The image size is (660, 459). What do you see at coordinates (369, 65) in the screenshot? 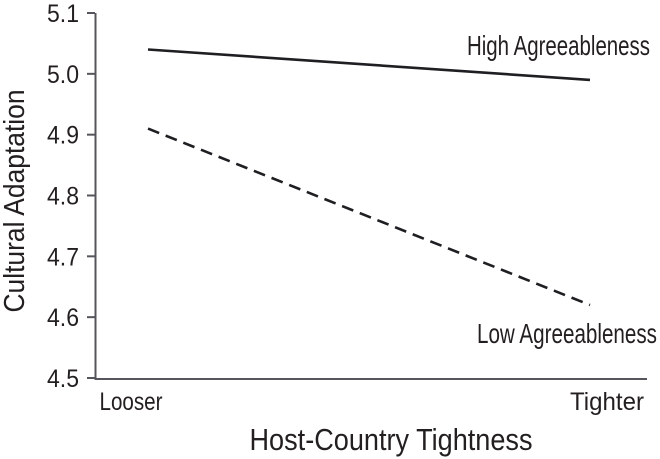
I see `series-line-high-agreeableness` at bounding box center [369, 65].